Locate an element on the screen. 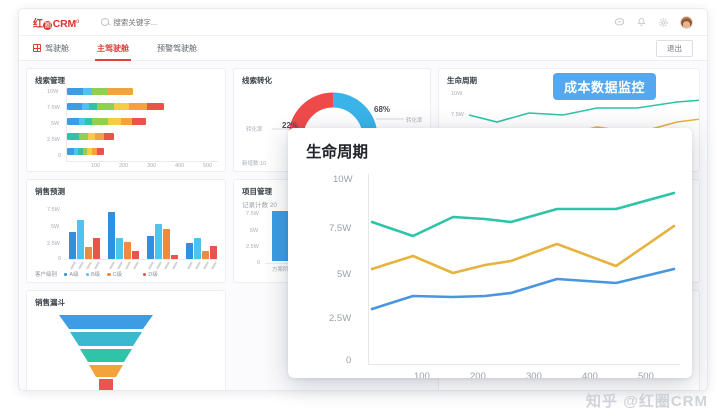 The height and width of the screenshot is (417, 720). tab-bar: 驾驶舱 主驾驶舱 预警驾驶舱 退出 is located at coordinates (363, 48).